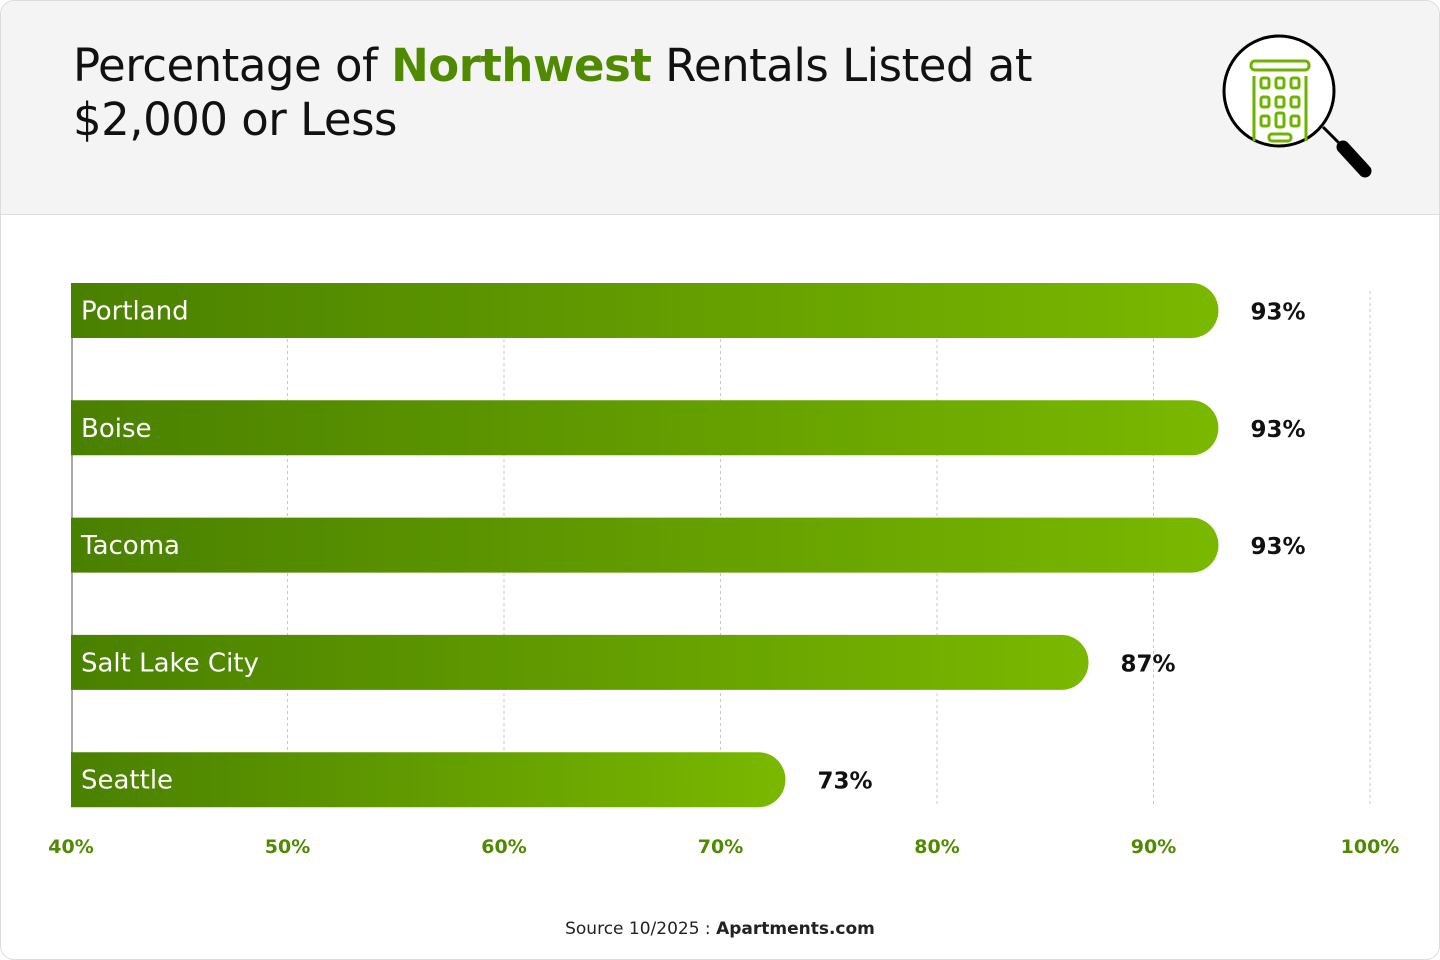  I want to click on bar-value-label: 87%, so click(1148, 664).